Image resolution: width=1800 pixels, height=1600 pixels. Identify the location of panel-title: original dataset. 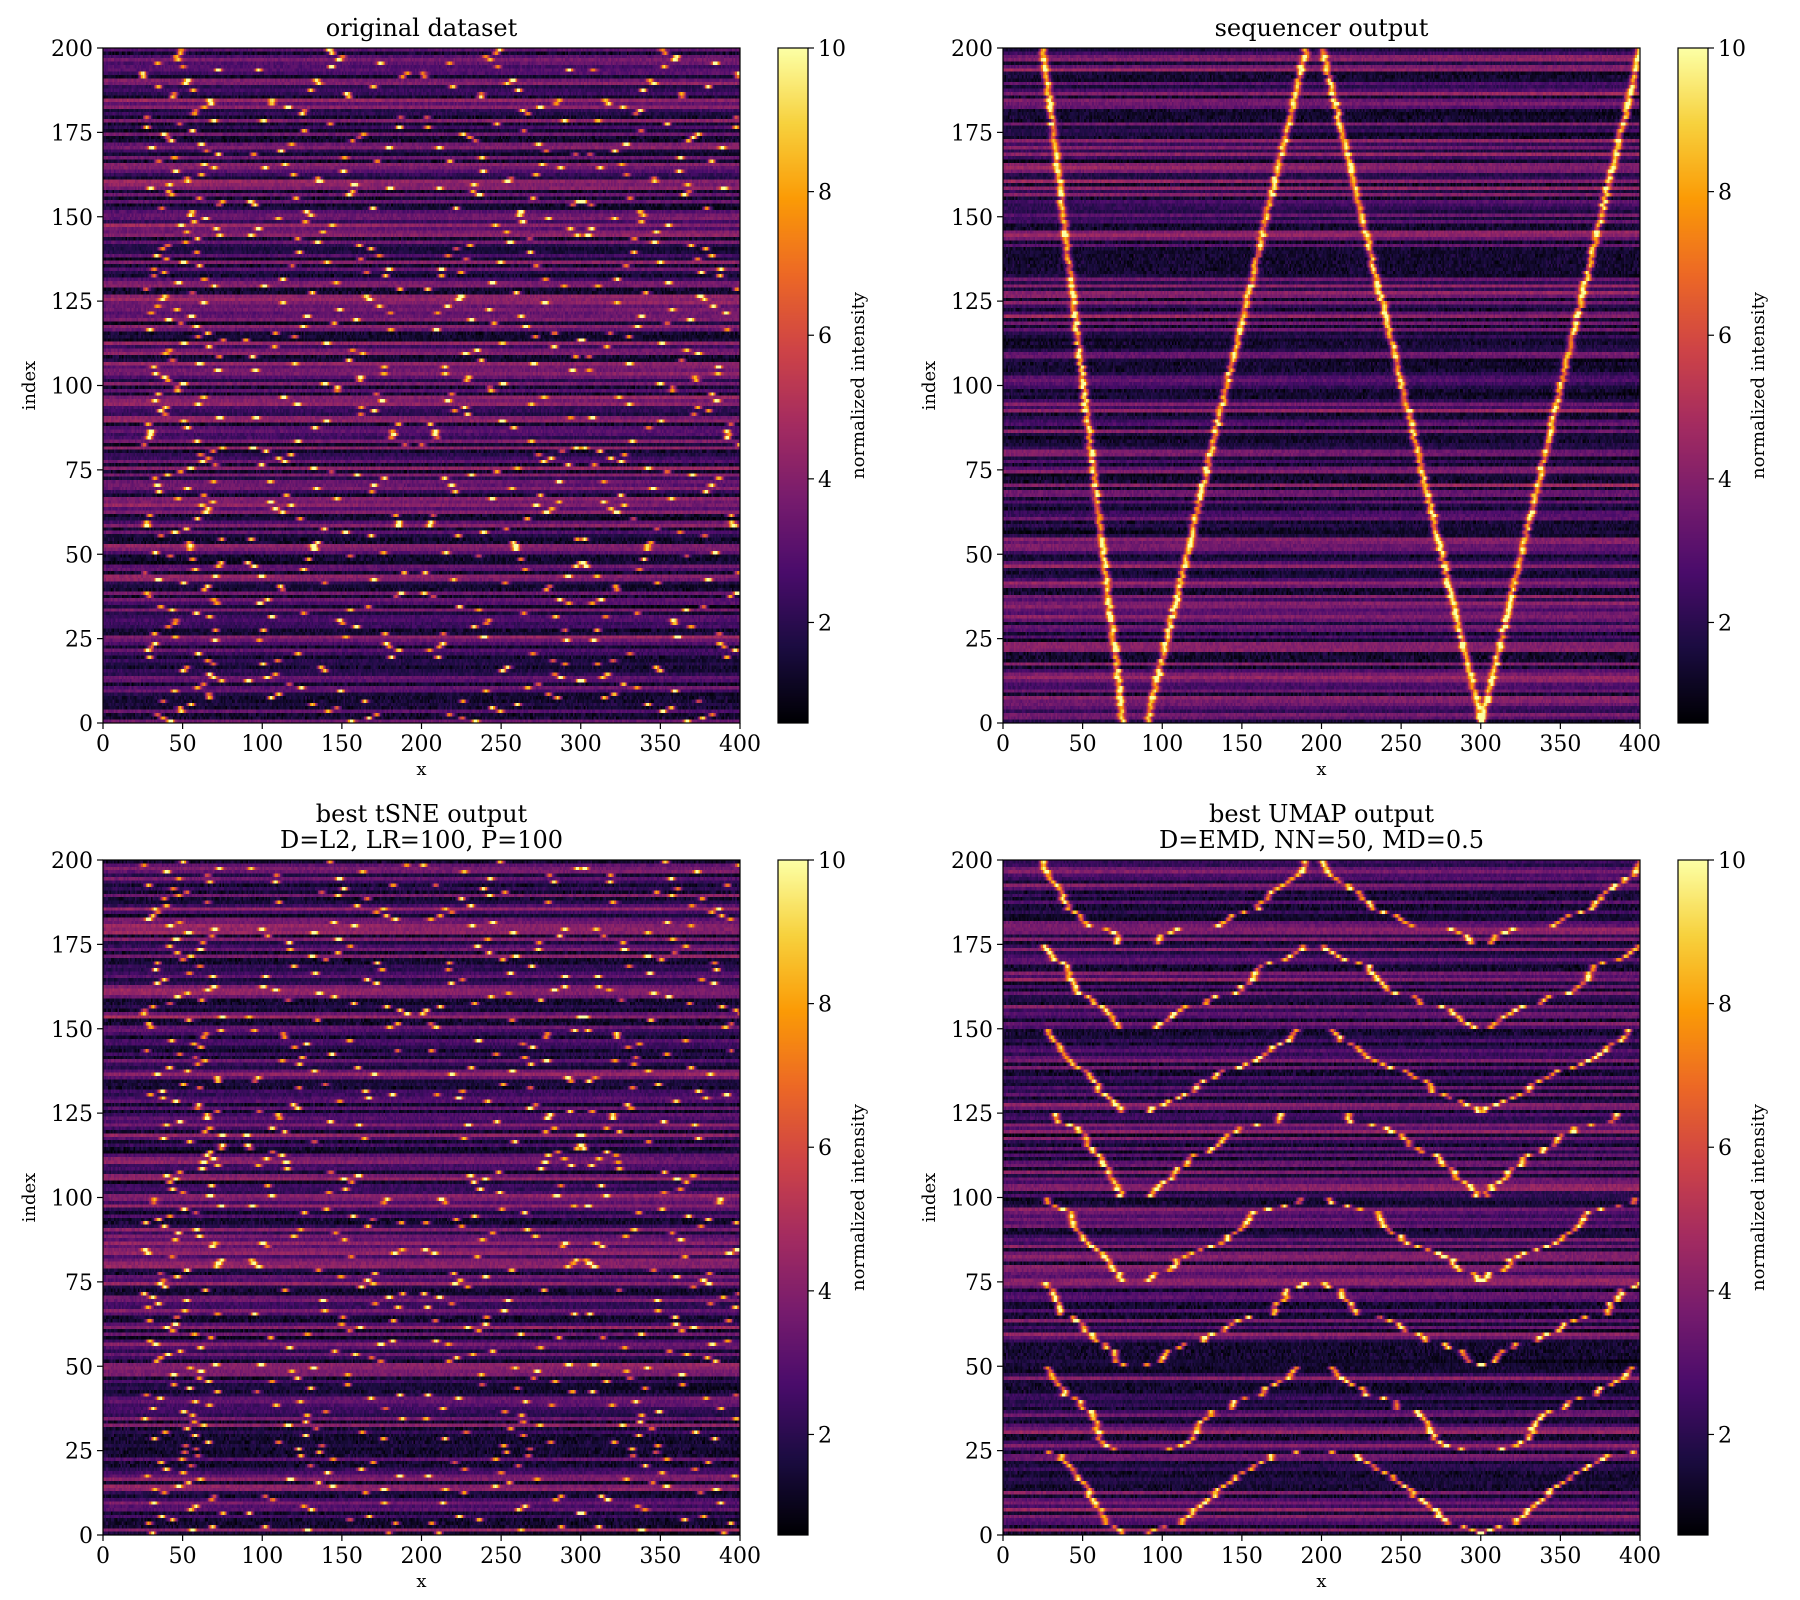
(422, 28).